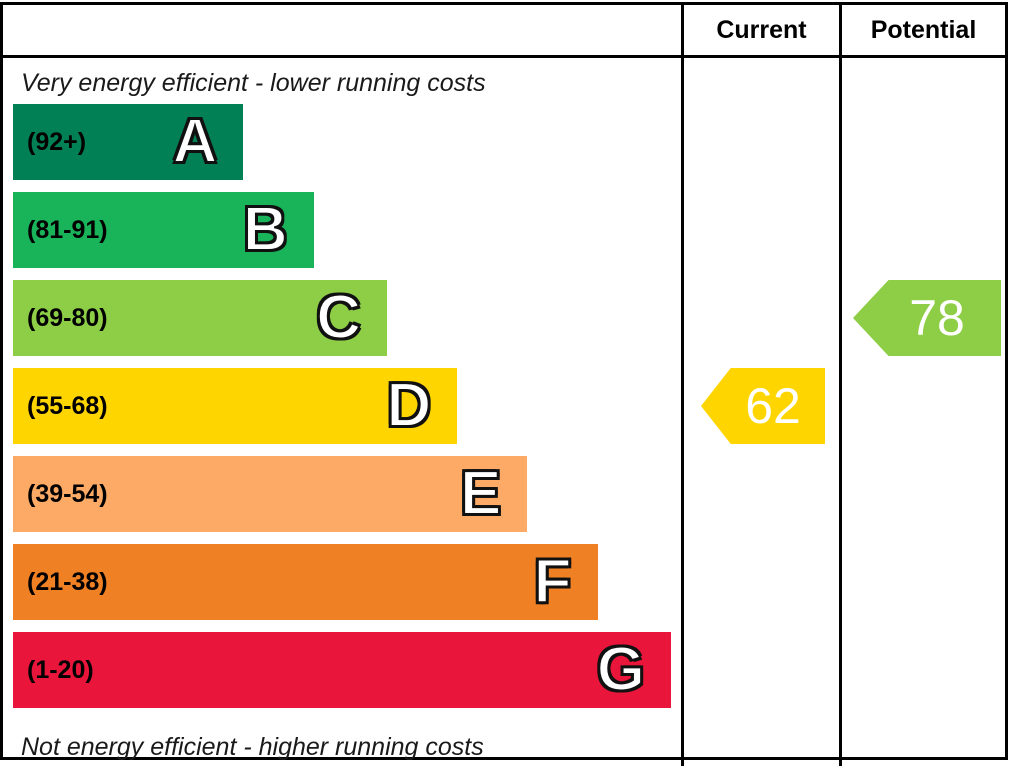 This screenshot has width=1024, height=768. I want to click on band-row: (55-68) D, so click(347, 406).